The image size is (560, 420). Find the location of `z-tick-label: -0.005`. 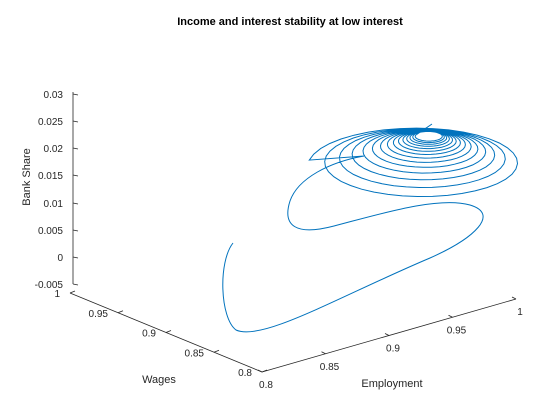

z-tick-label: -0.005 is located at coordinates (49, 285).